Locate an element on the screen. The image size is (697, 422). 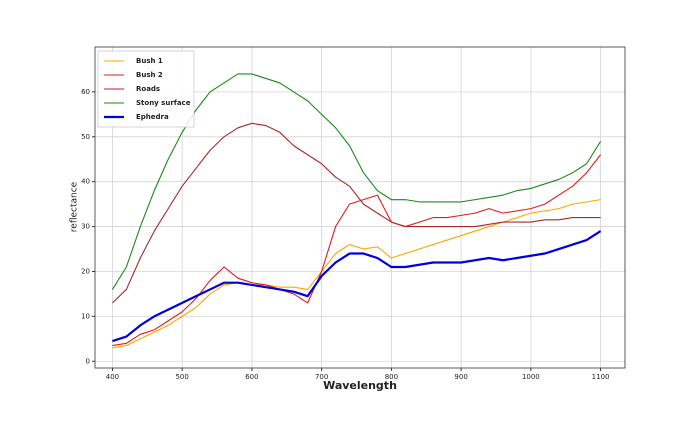
x-tick-label: 700 is located at coordinates (321, 377).